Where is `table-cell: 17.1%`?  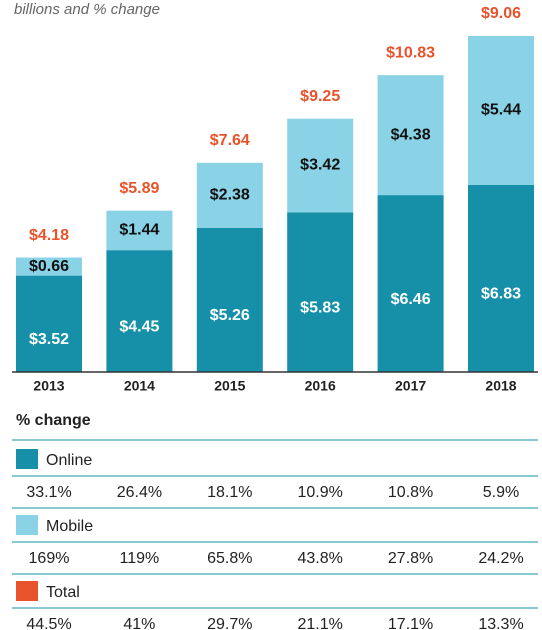 table-cell: 17.1% is located at coordinates (410, 623).